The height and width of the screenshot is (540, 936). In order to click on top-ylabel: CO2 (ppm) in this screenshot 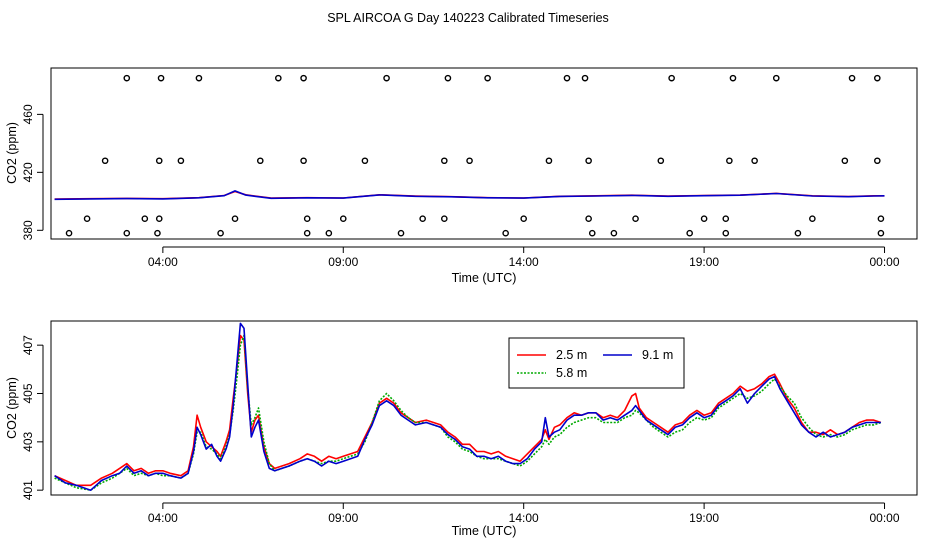, I will do `click(12, 153)`.